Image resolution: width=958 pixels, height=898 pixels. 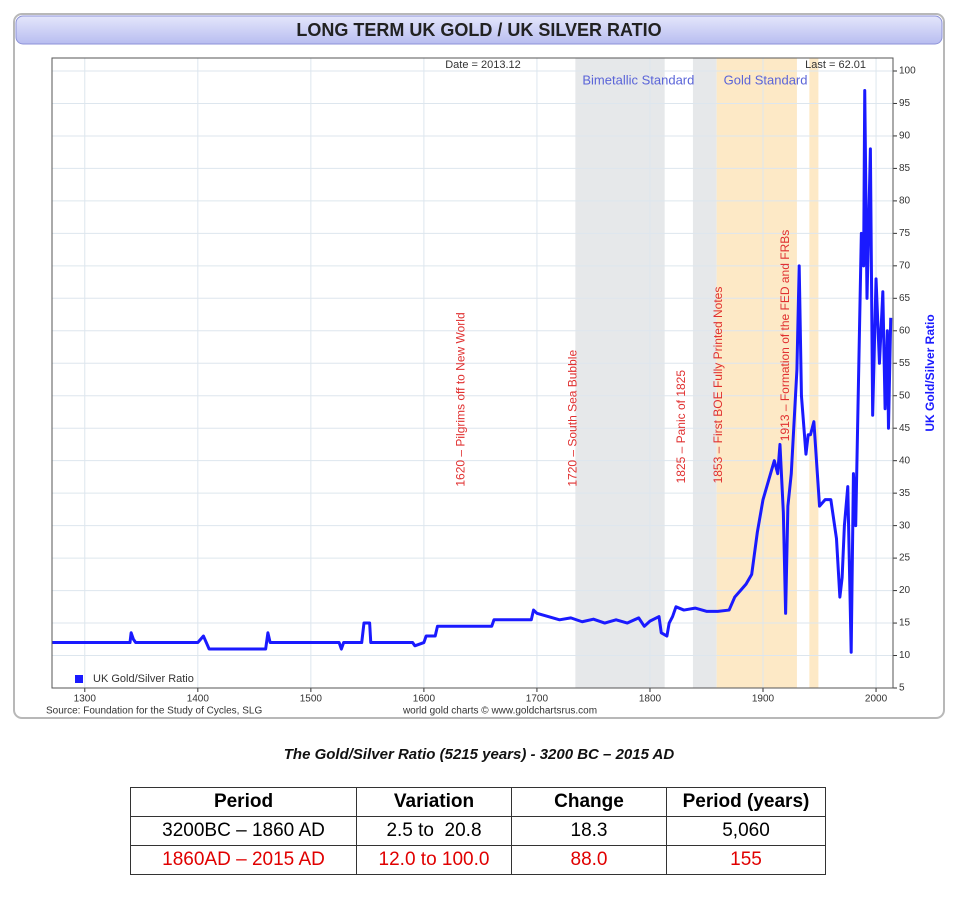 I want to click on annotation: 1620 – Pilgrims off to New World, so click(x=460, y=399).